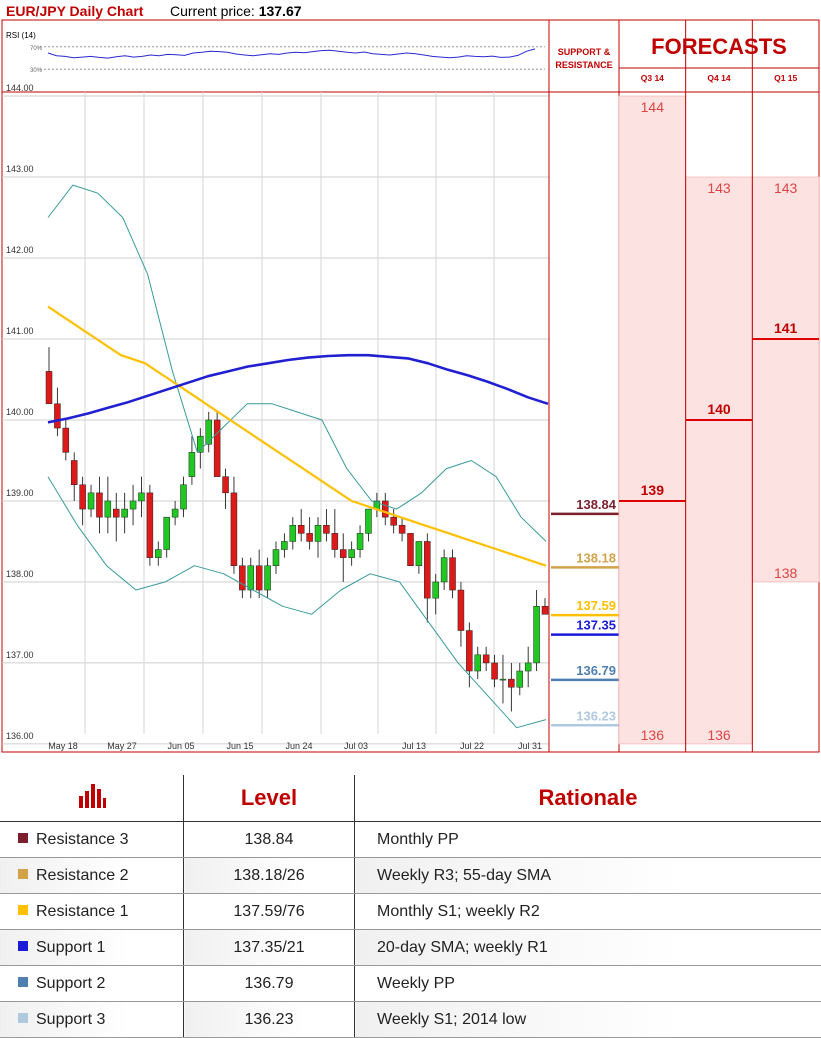 The height and width of the screenshot is (1038, 821). Describe the element at coordinates (596, 670) in the screenshot. I see `sr-level-label: 136.79` at that location.